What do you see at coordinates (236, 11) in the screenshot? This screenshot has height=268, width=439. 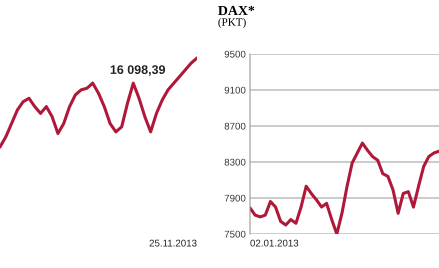 I see `chart-title: DAX*` at bounding box center [236, 11].